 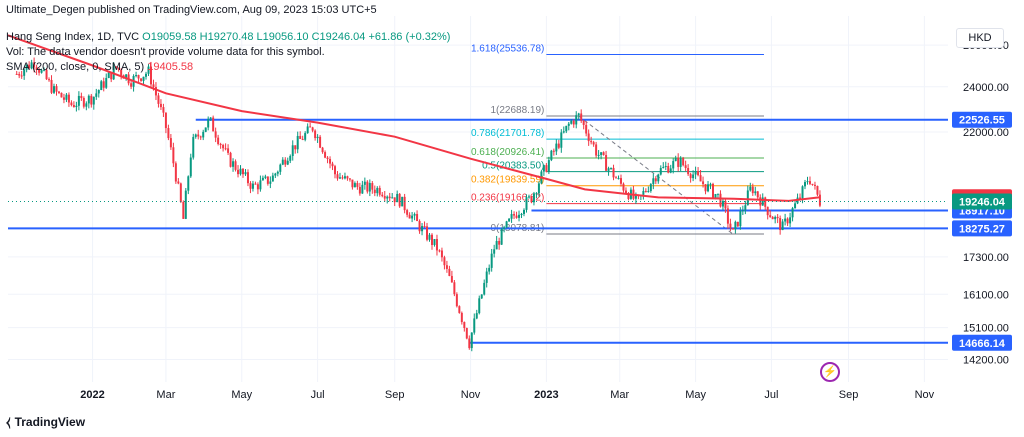 What do you see at coordinates (980, 38) in the screenshot?
I see `currency-button: HKD` at bounding box center [980, 38].